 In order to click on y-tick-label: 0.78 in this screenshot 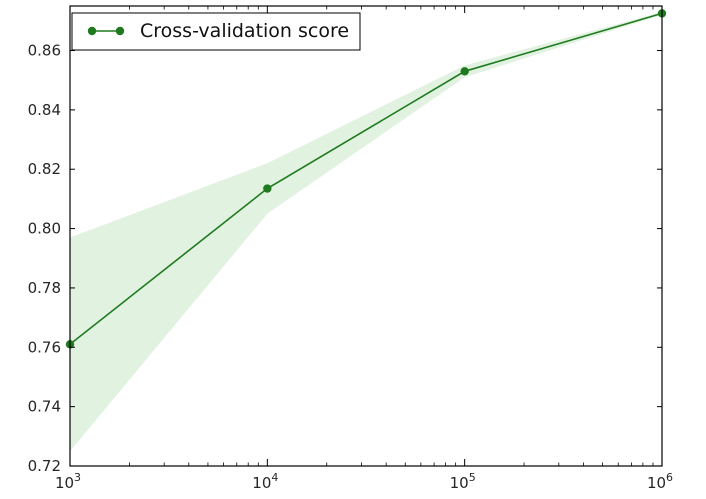, I will do `click(44, 288)`.